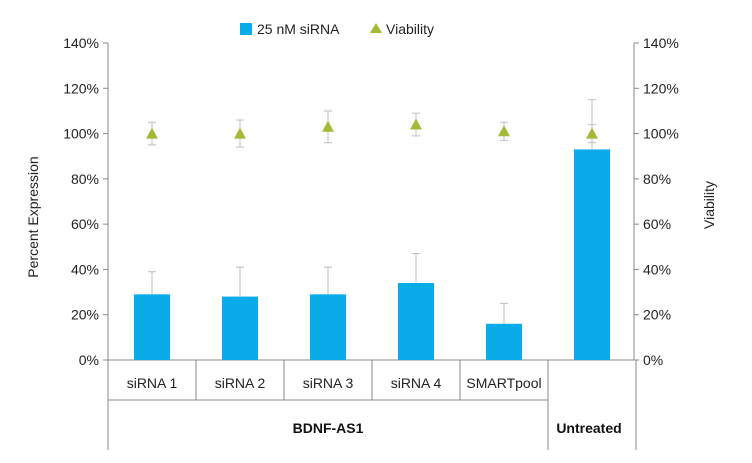 Image resolution: width=752 pixels, height=463 pixels. Describe the element at coordinates (657, 269) in the screenshot. I see `y2-tick-label: 40%` at that location.